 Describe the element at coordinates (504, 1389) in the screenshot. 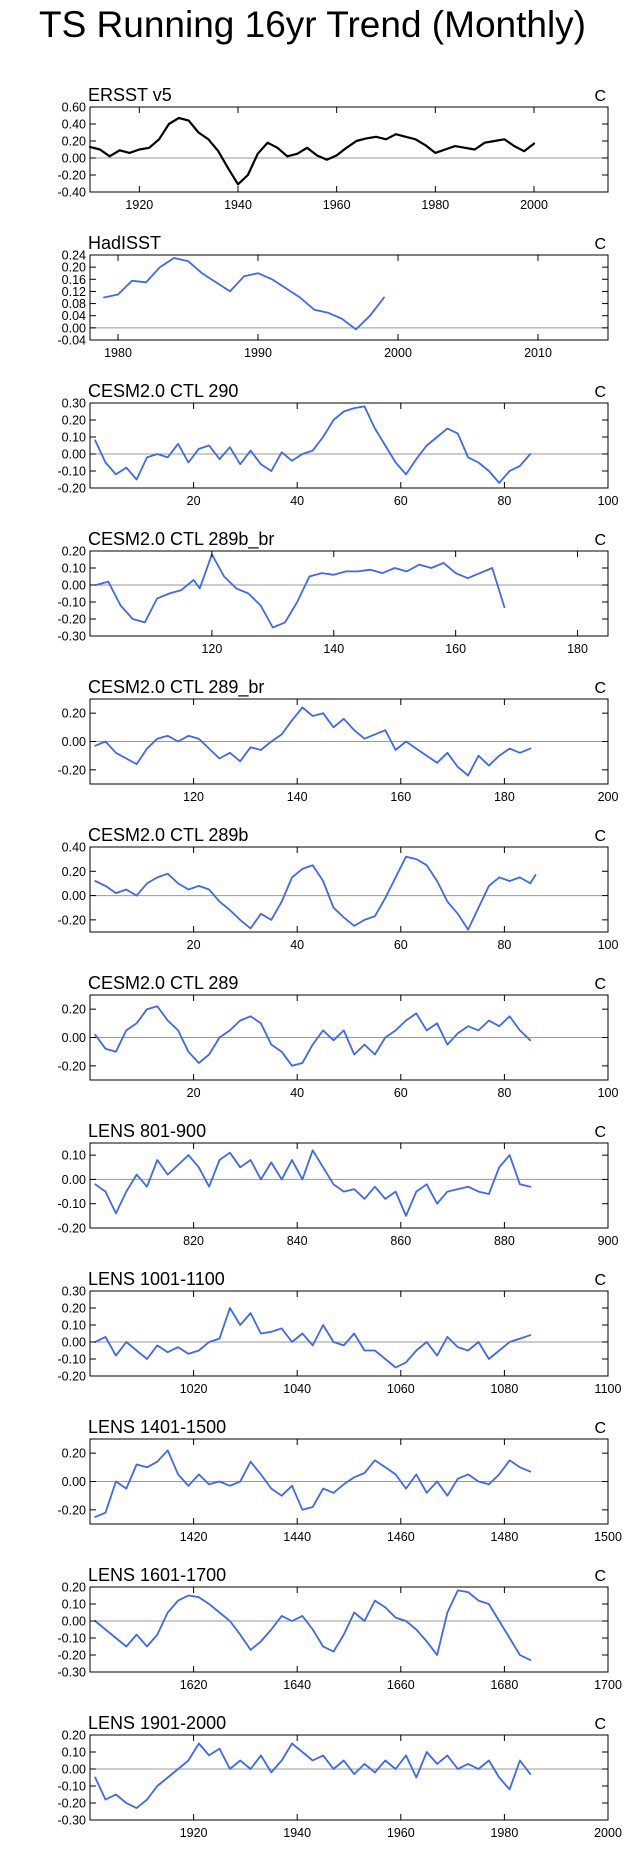

I see `x-tick-label: 1080` at that location.